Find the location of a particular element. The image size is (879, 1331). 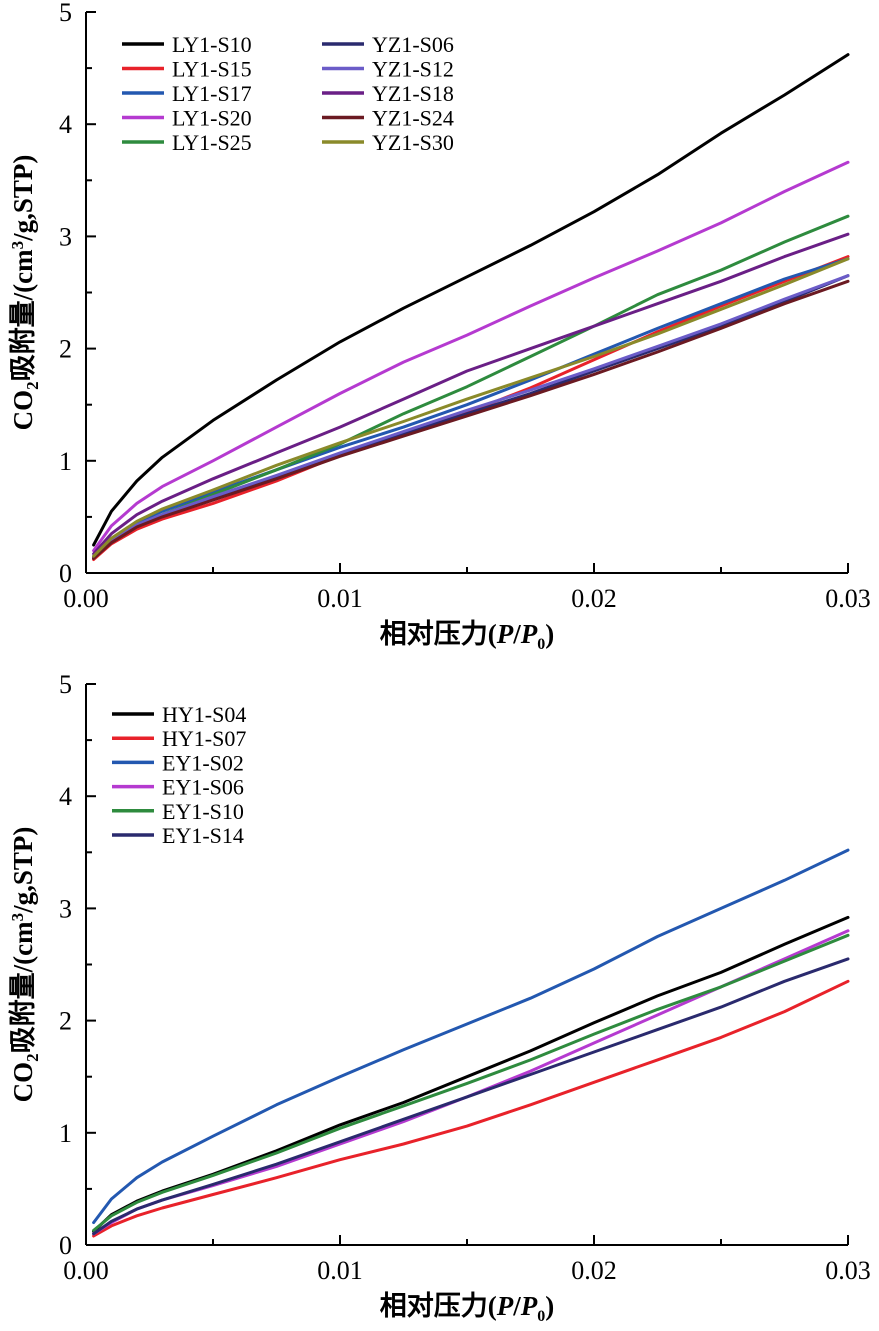

legend-label: EY1-S06 is located at coordinates (203, 787).